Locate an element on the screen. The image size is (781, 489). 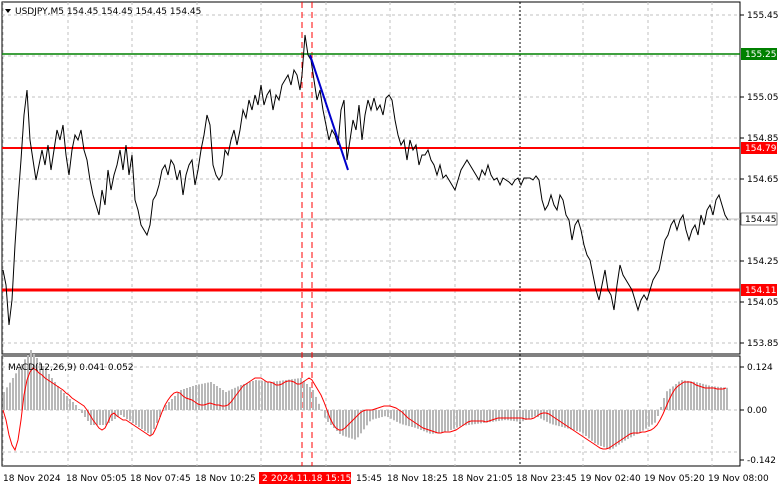
time-label: 18 Nov 07:45 is located at coordinates (160, 479).